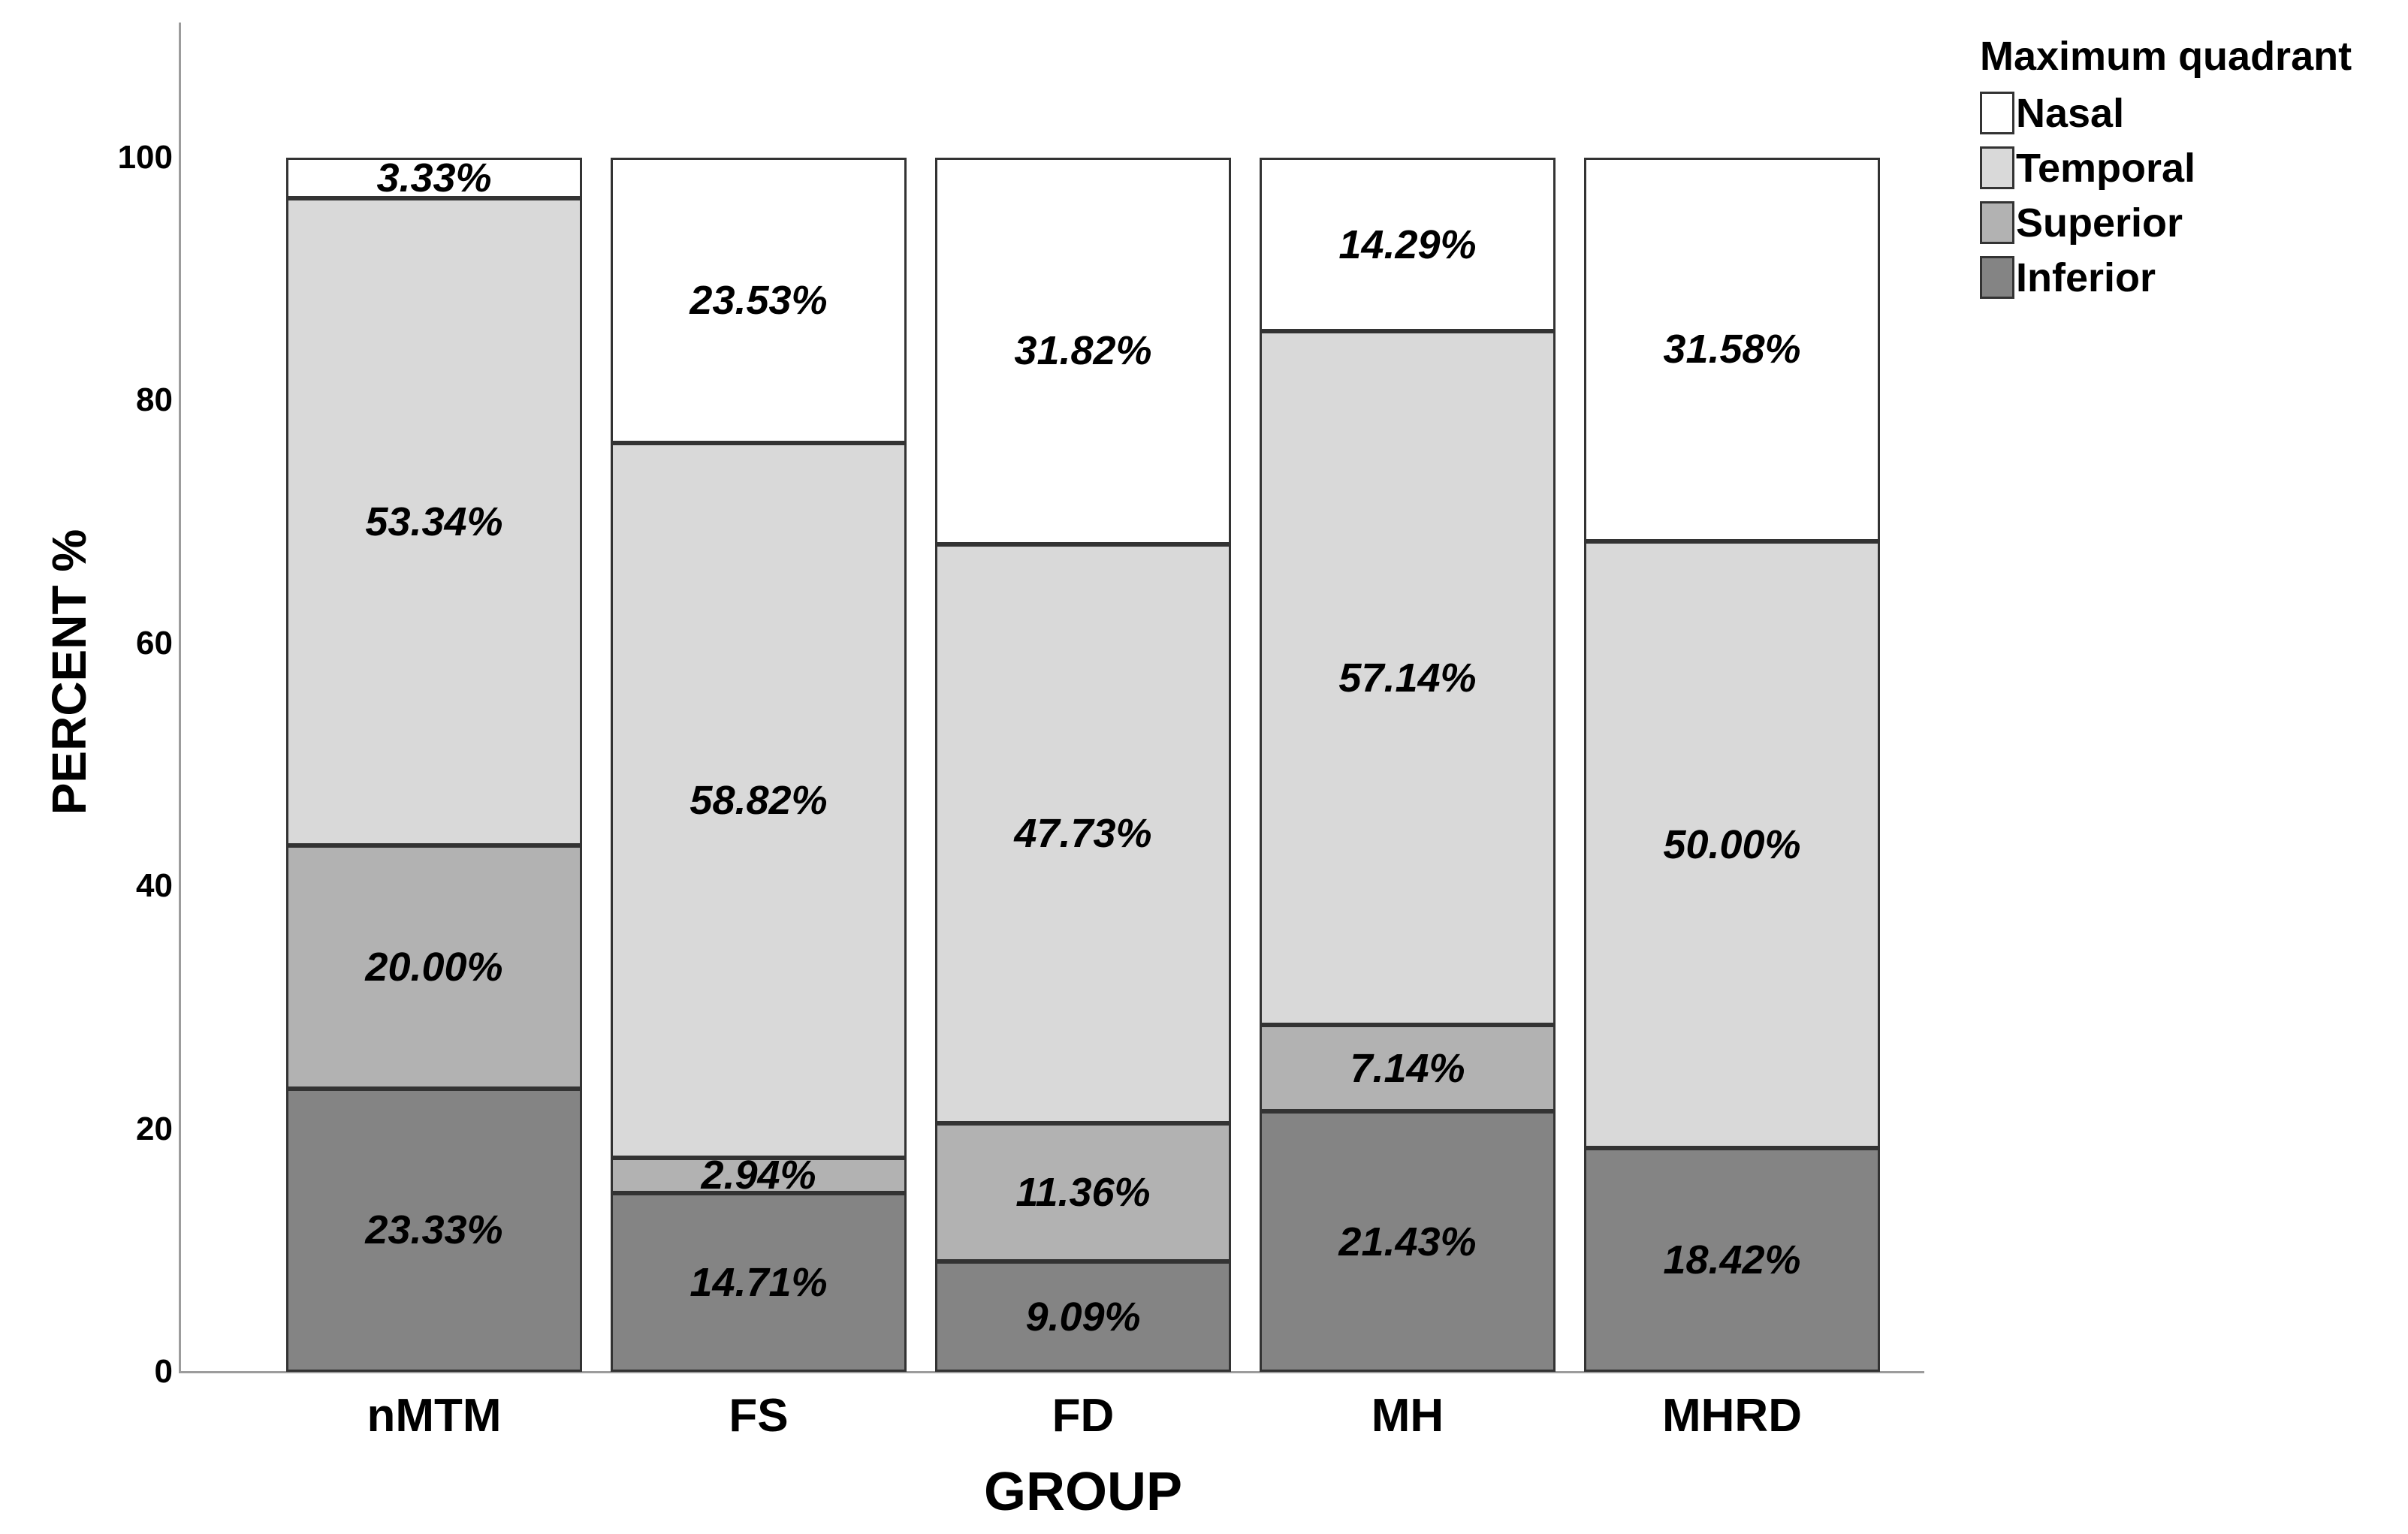 The width and height of the screenshot is (2408, 1534). I want to click on y-tick-label: 100, so click(145, 157).